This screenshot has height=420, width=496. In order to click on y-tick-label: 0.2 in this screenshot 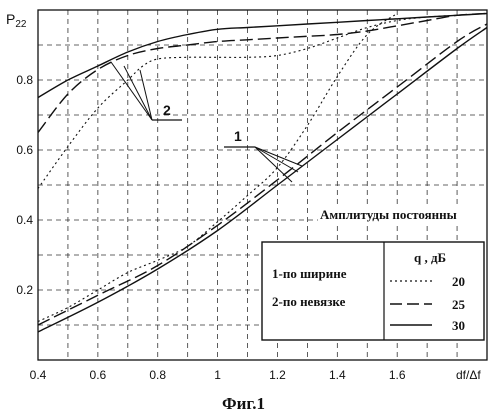, I will do `click(24, 290)`.